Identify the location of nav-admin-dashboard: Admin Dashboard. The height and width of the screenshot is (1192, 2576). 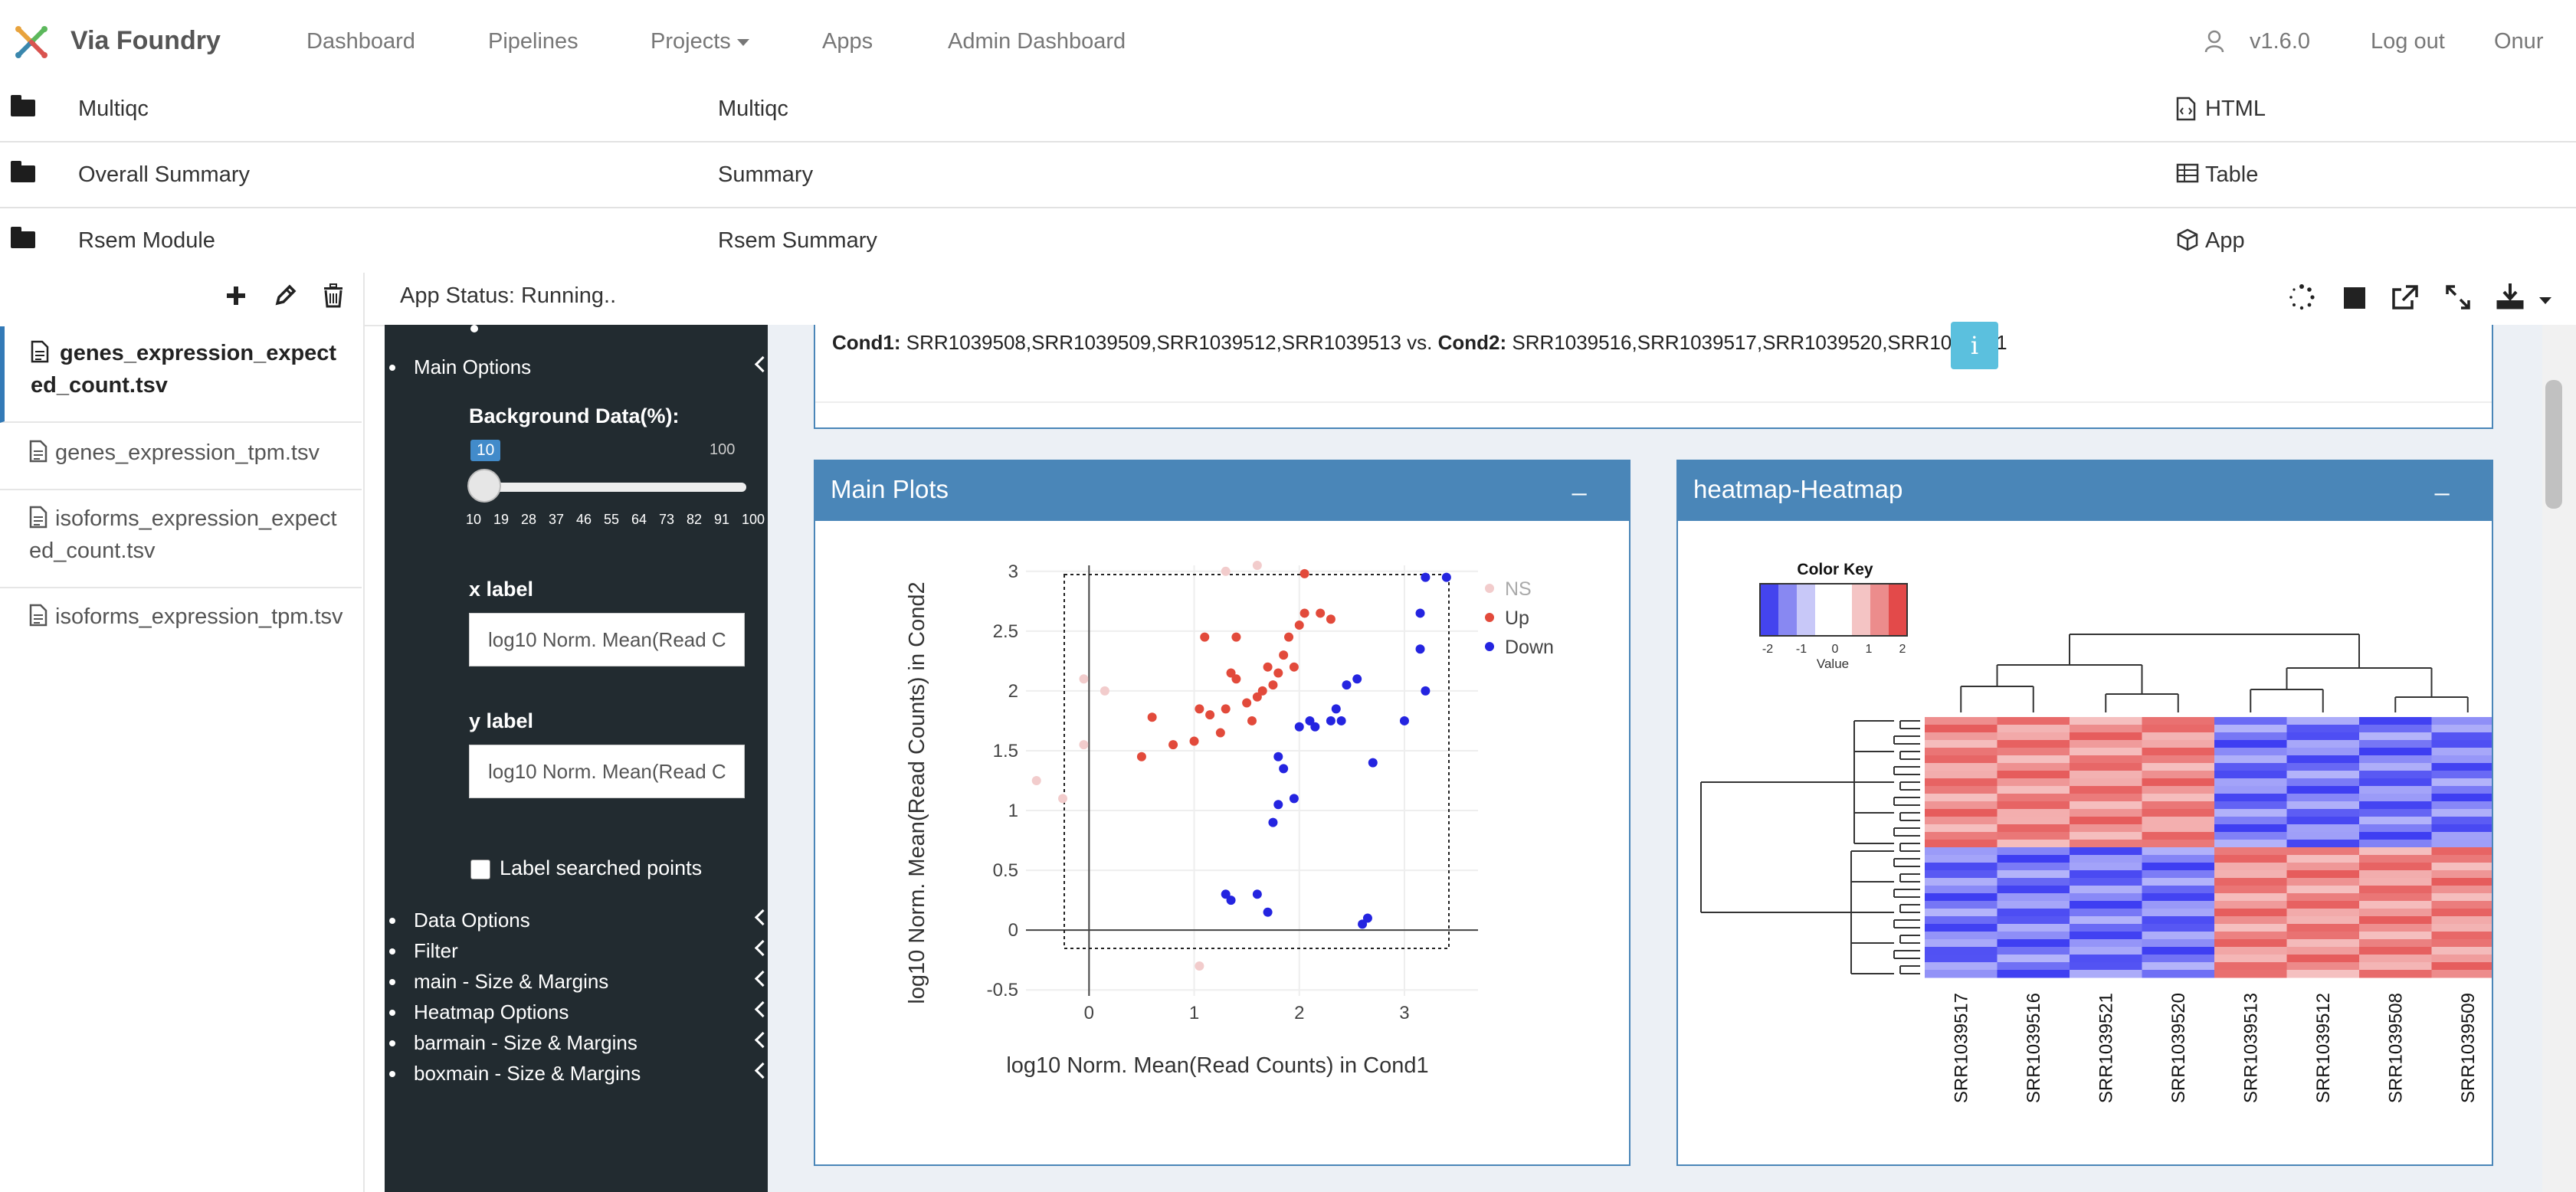
(1037, 41).